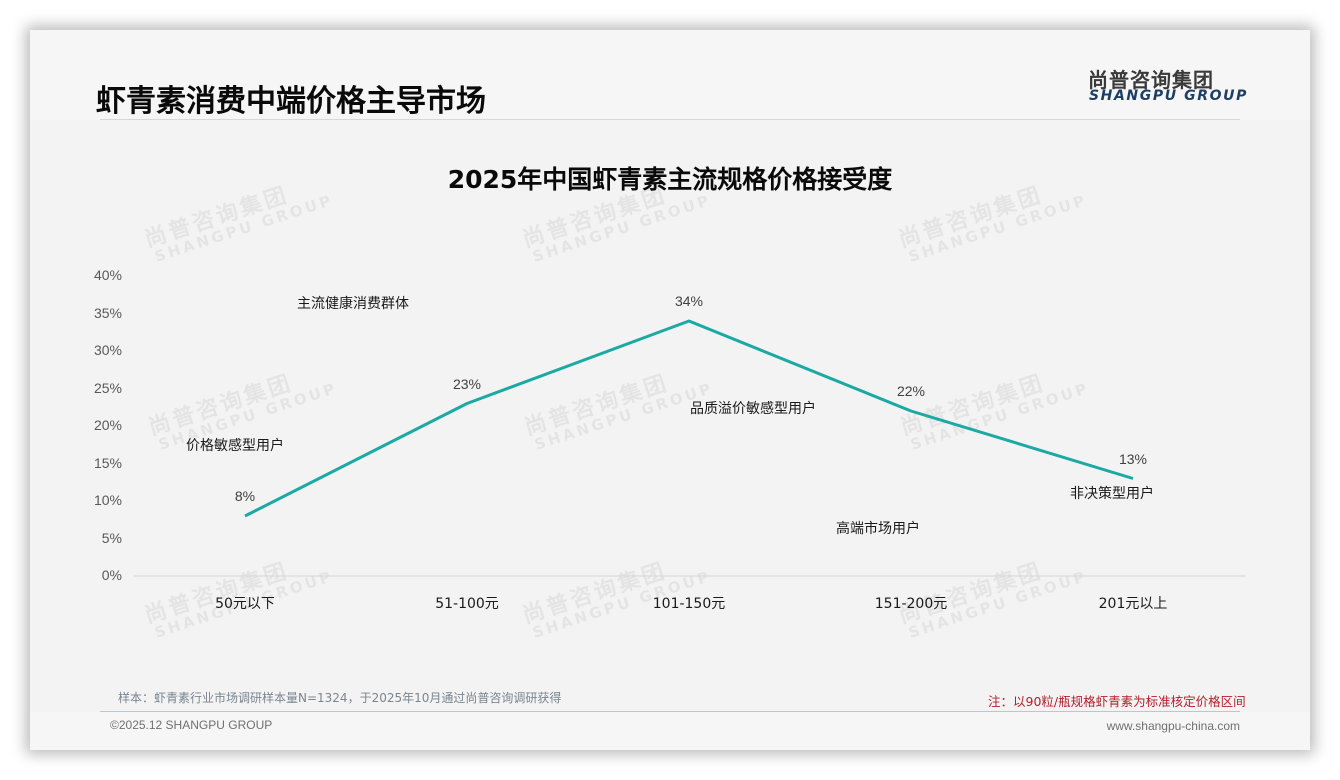 This screenshot has height=780, width=1340. What do you see at coordinates (107, 387) in the screenshot?
I see `y-tick-label: 25%` at bounding box center [107, 387].